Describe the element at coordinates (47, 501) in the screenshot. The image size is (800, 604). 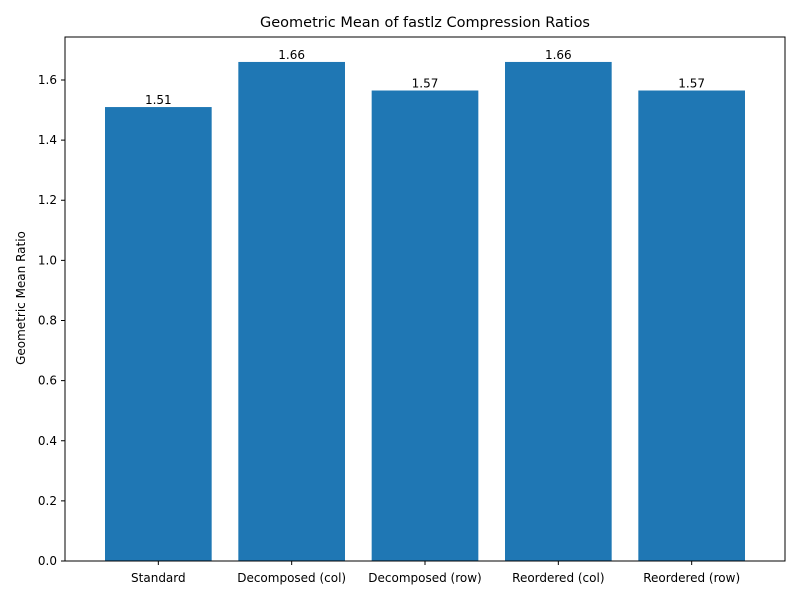
I see `y-tick-label: 0.2` at that location.